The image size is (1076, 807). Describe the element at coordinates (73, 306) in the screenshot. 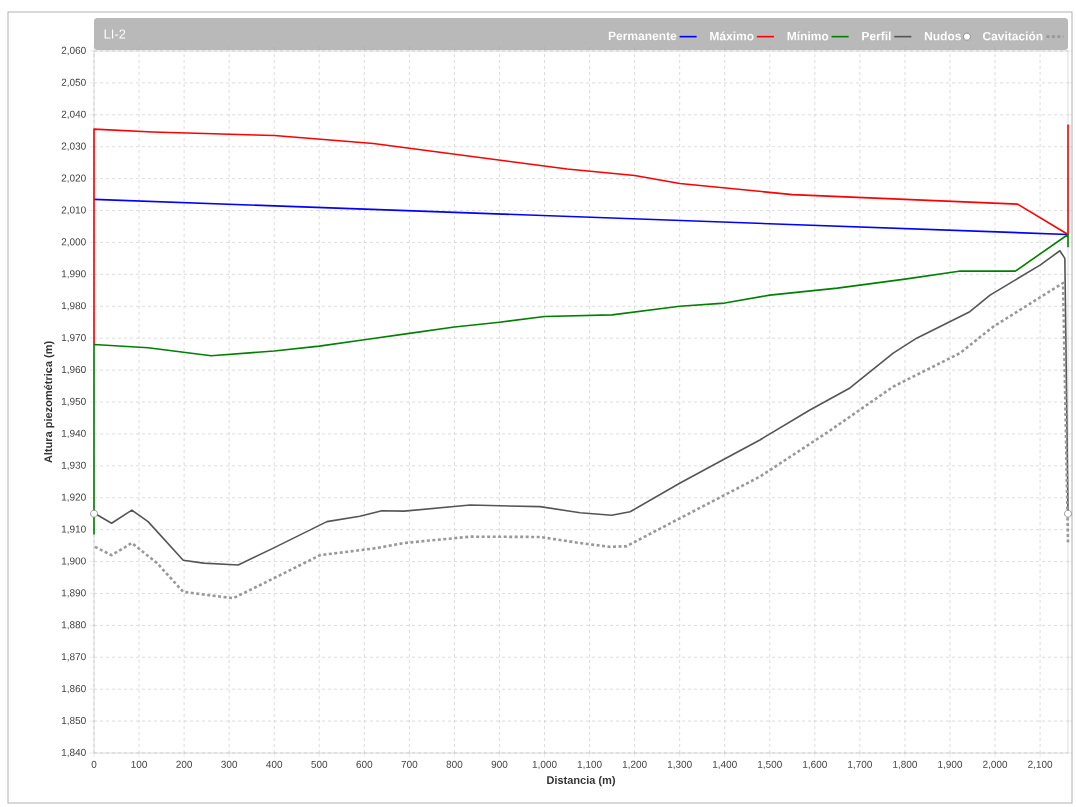

I see `y-tick-label: 1,980` at that location.